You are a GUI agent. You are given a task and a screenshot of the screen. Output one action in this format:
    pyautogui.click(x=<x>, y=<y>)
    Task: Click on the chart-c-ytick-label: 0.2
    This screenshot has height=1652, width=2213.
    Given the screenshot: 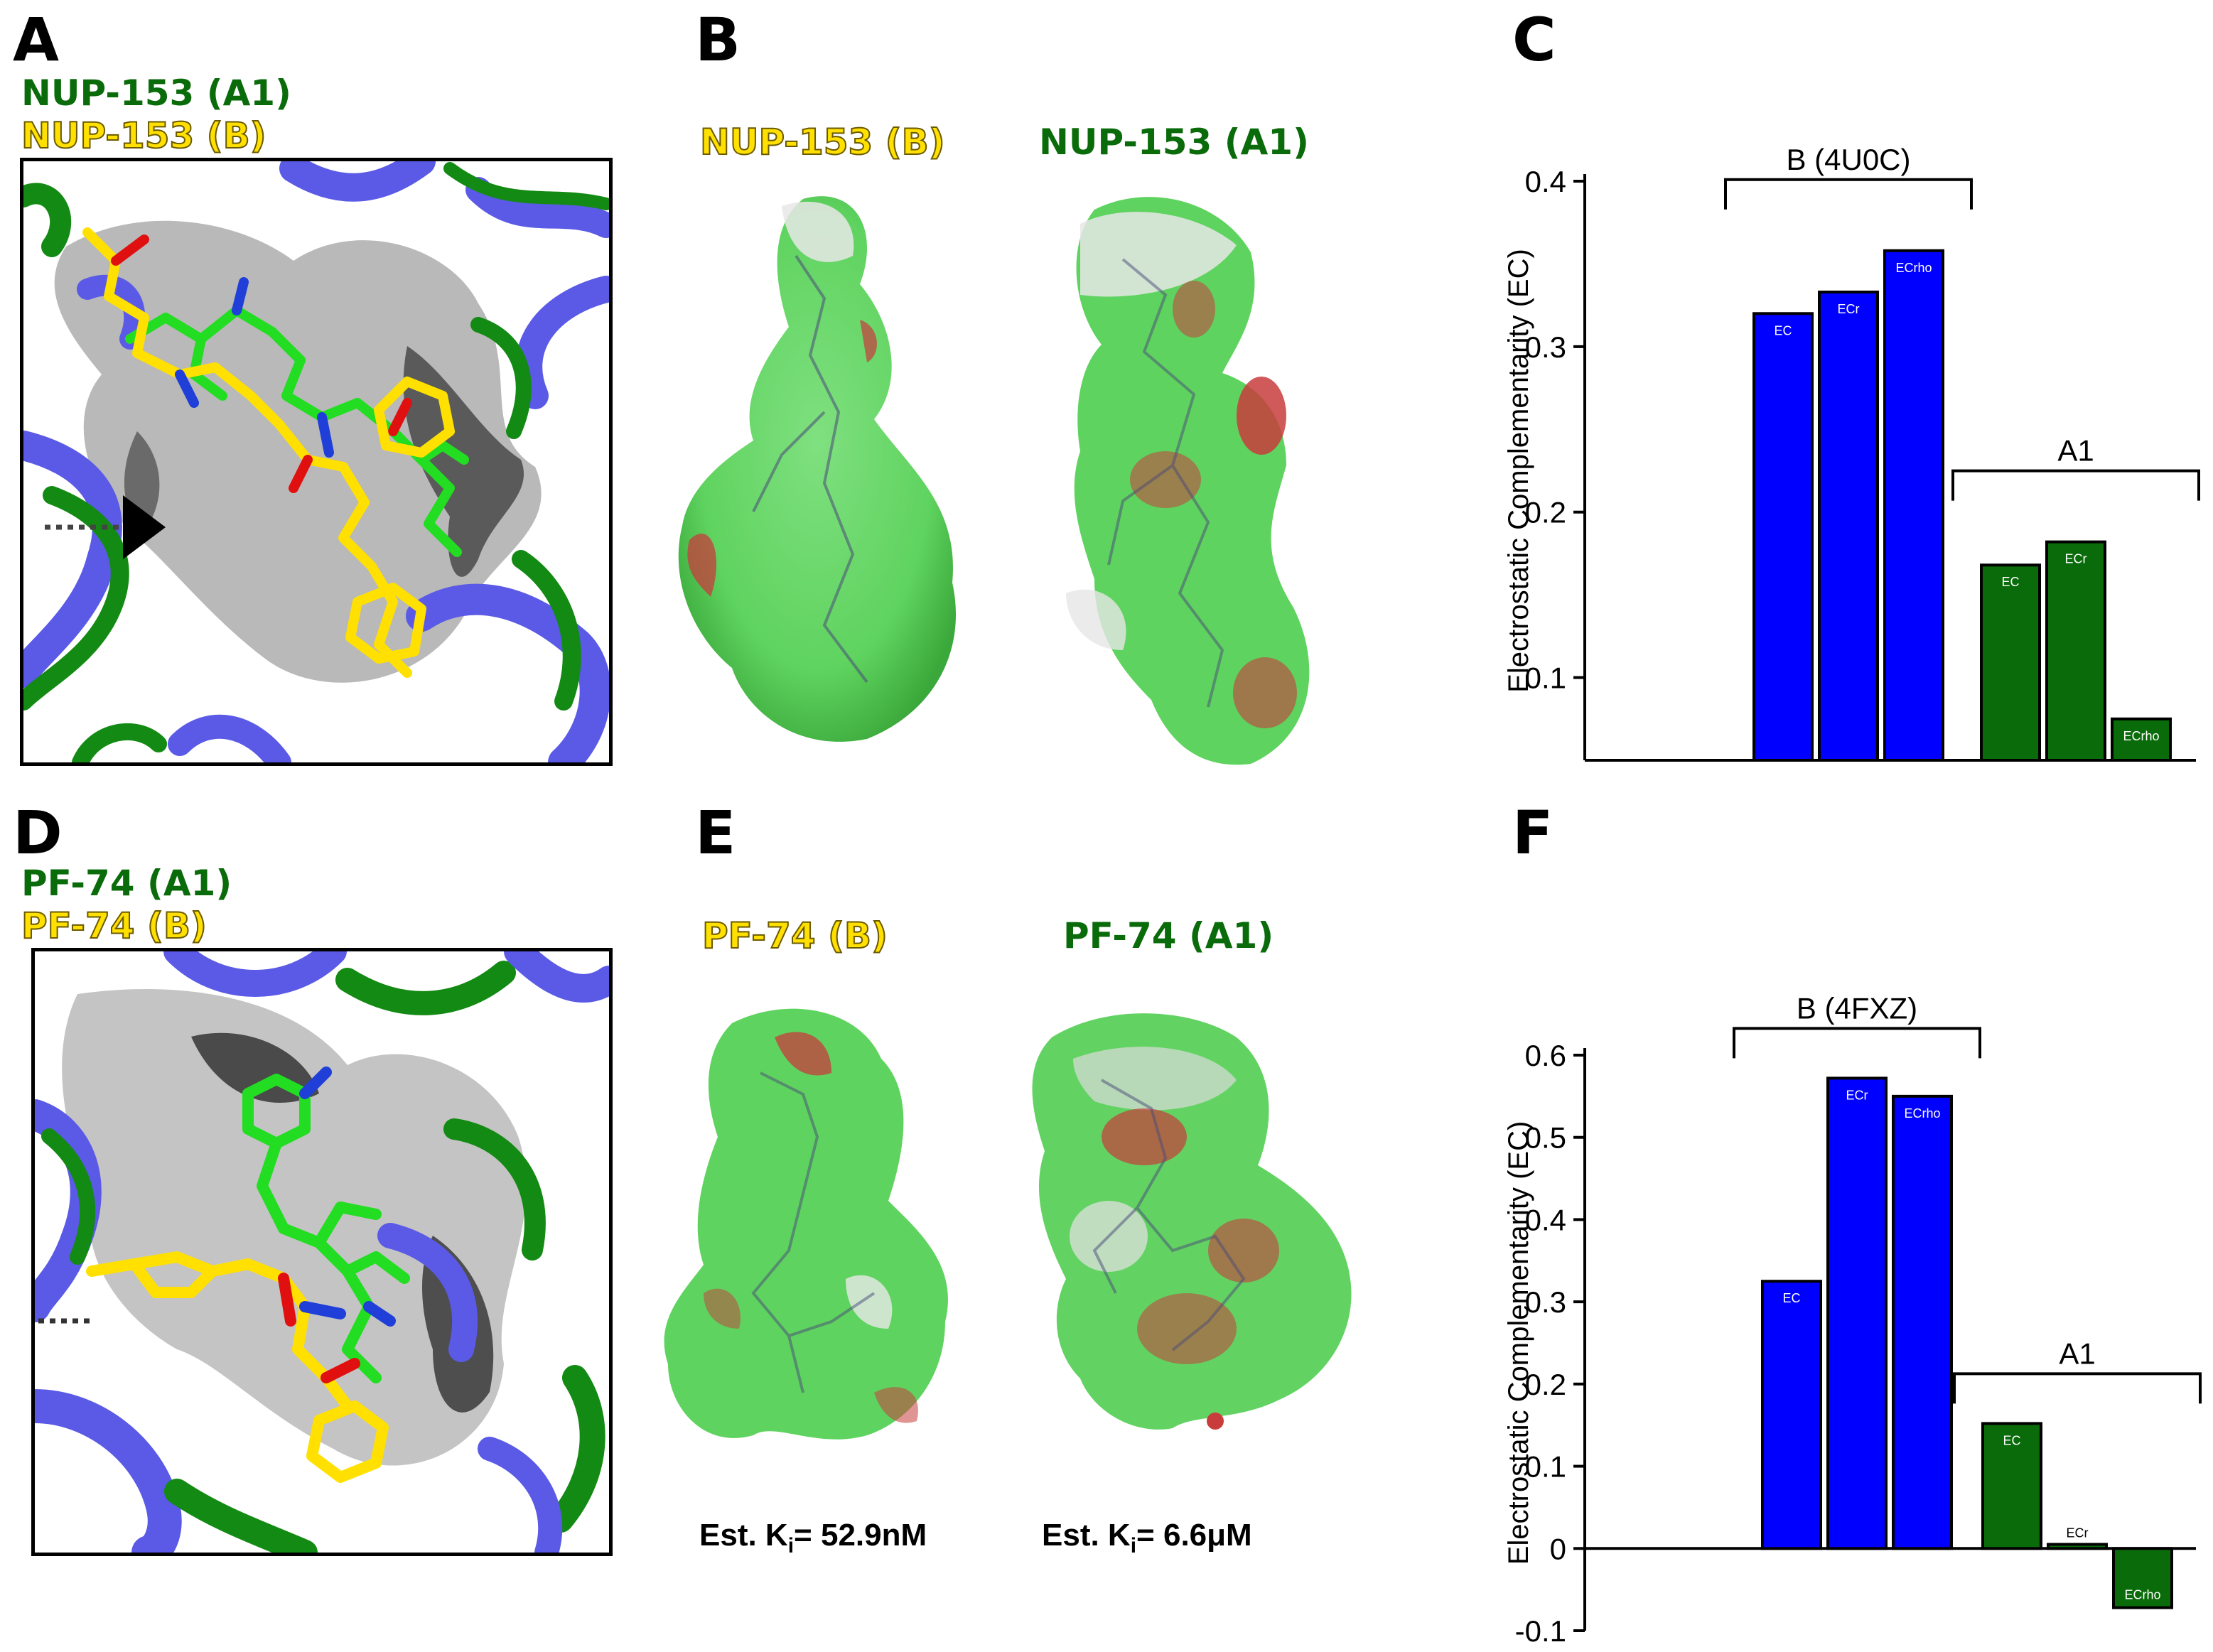 What is the action you would take?
    pyautogui.click(x=1545, y=512)
    